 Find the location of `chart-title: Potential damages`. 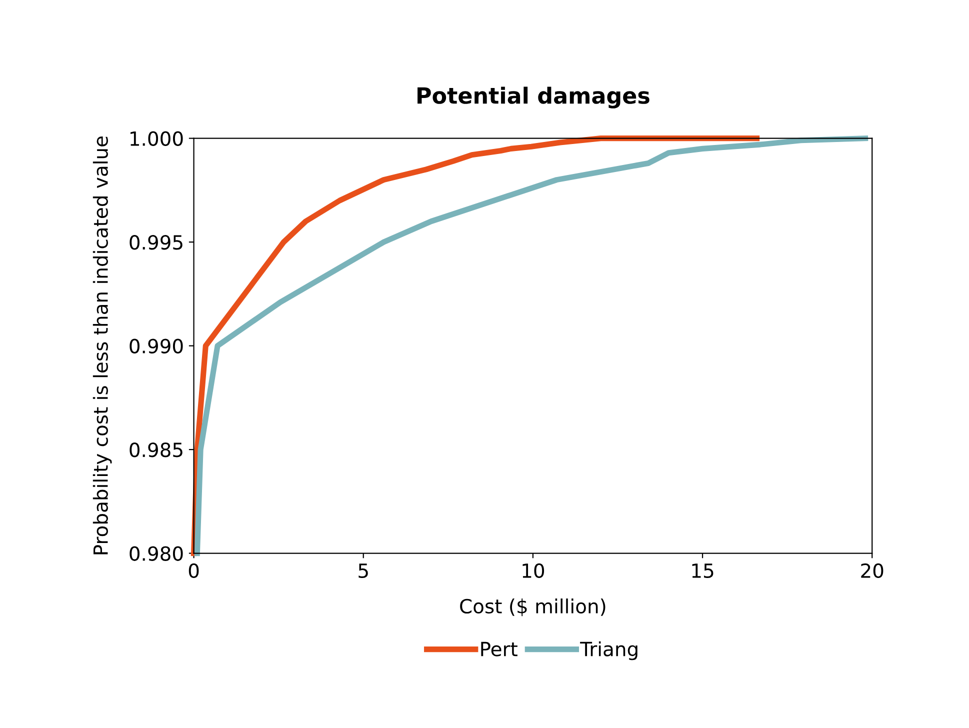

chart-title: Potential damages is located at coordinates (534, 97).